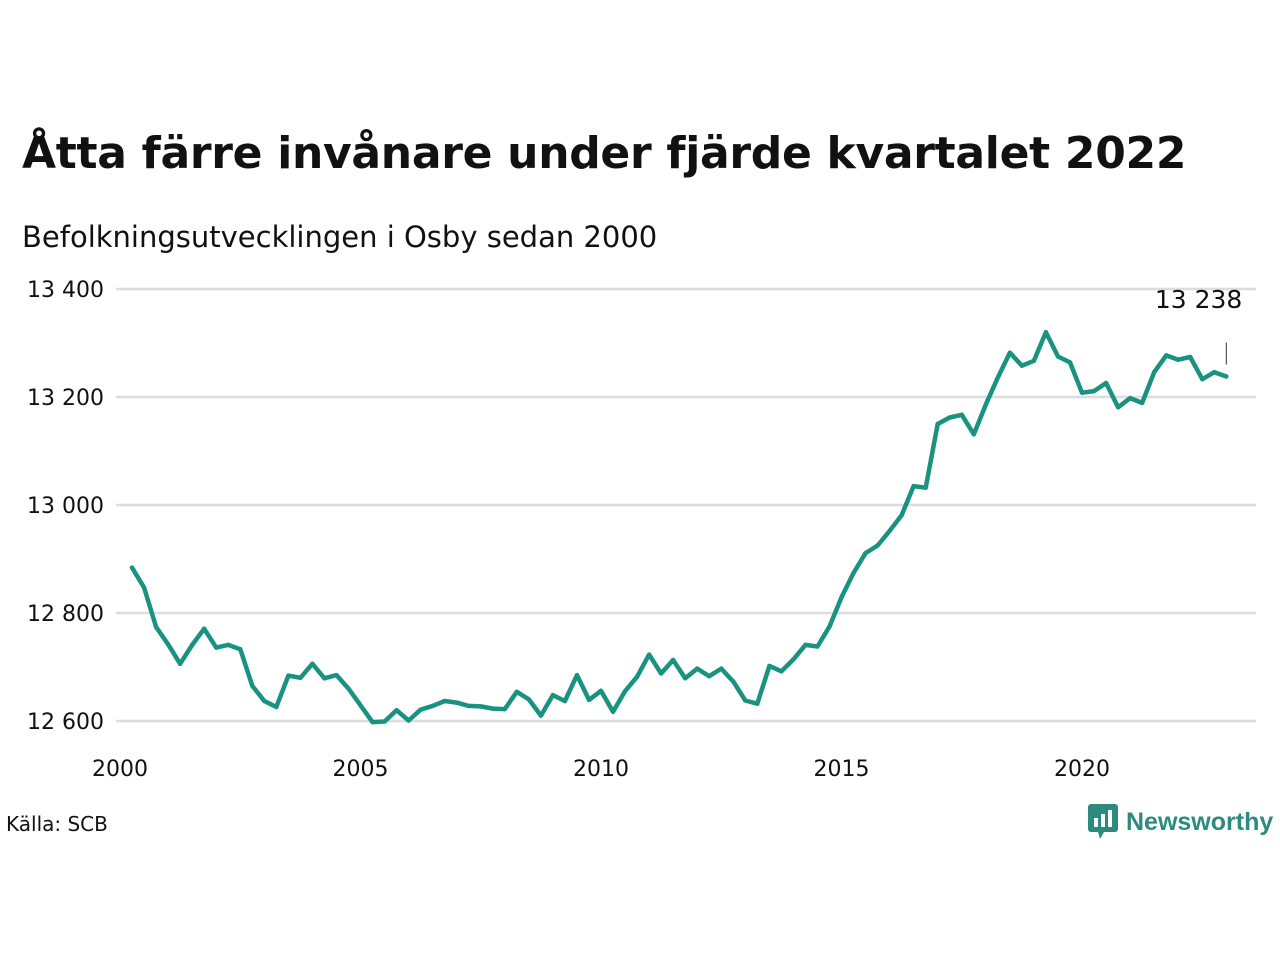  Describe the element at coordinates (65, 290) in the screenshot. I see `y-tick-label: 13 400` at that location.